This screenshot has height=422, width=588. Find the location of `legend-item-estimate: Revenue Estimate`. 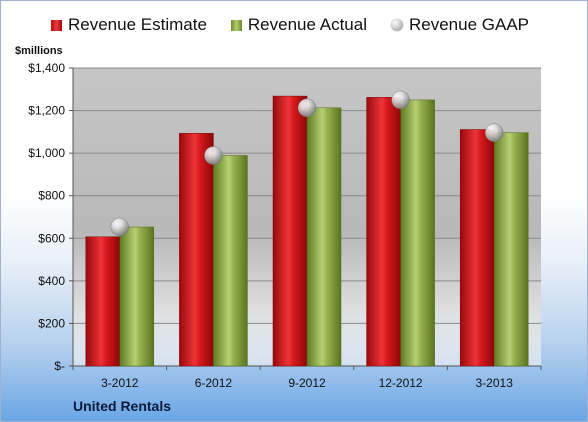

legend-item-estimate: Revenue Estimate is located at coordinates (129, 25).